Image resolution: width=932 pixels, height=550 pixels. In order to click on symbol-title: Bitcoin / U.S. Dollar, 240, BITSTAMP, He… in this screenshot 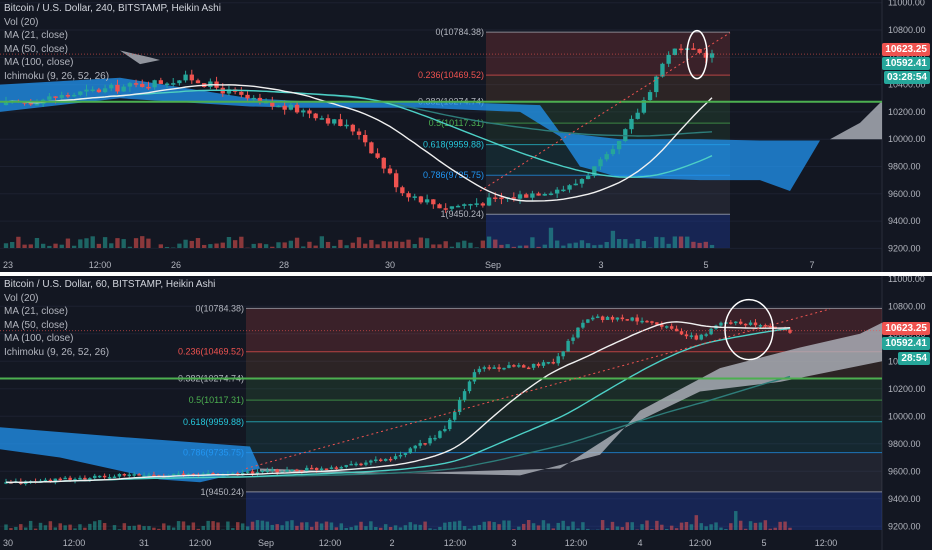, I will do `click(112, 8)`.